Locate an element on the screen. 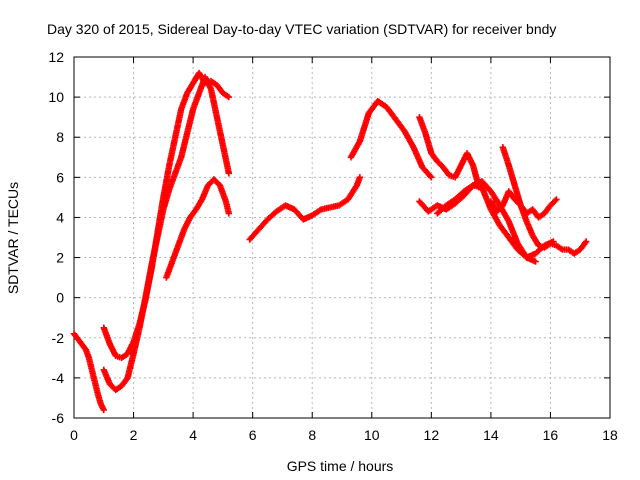 This screenshot has height=480, width=640. x-axis-label: GPS time / hours is located at coordinates (340, 466).